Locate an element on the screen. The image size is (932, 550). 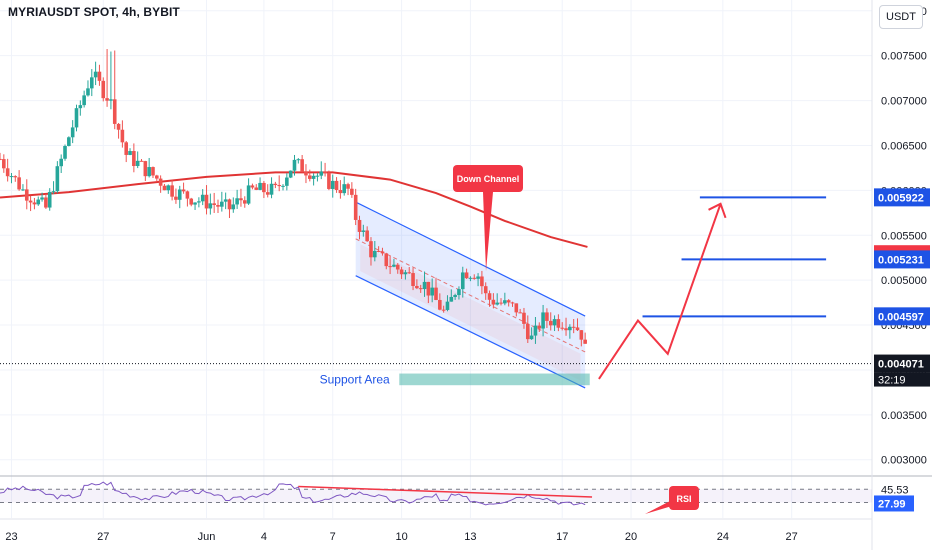
rsi-value-label: 27.99 is located at coordinates (892, 504).